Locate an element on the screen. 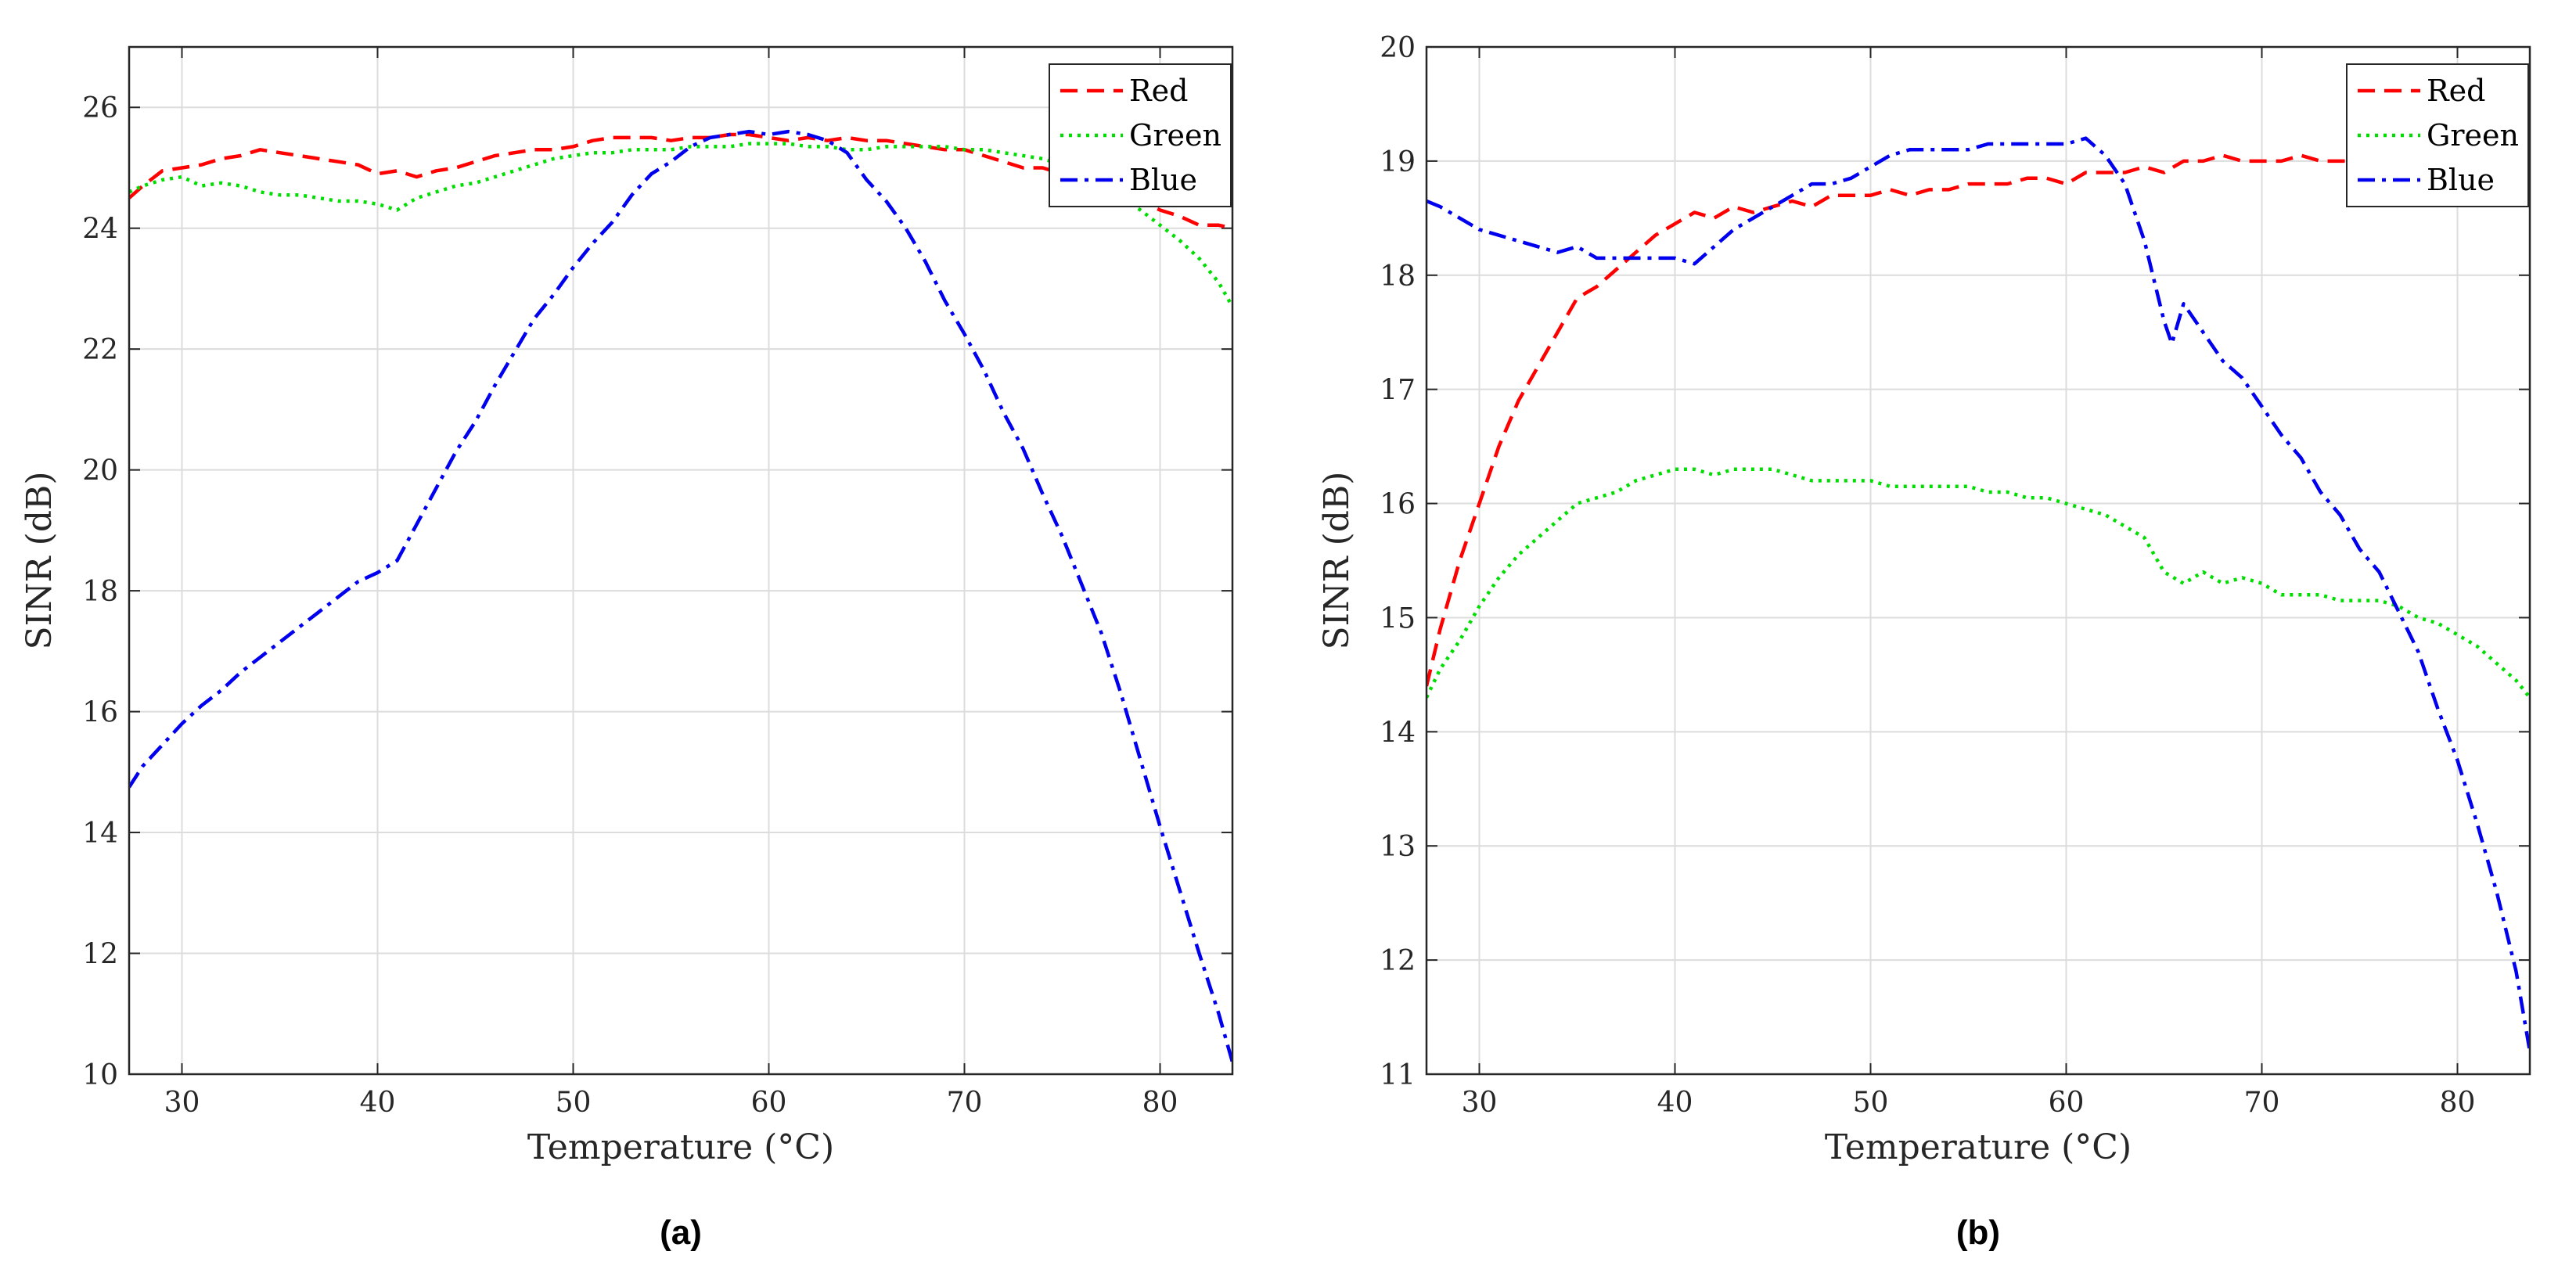  panel-label: (b) is located at coordinates (1978, 1232).